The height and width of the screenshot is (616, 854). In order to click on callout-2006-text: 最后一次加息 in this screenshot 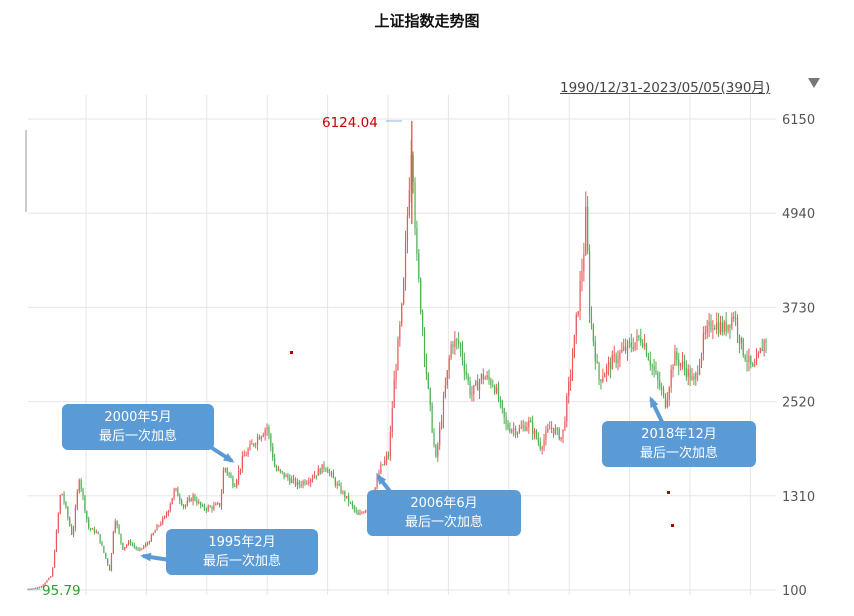, I will do `click(443, 522)`.